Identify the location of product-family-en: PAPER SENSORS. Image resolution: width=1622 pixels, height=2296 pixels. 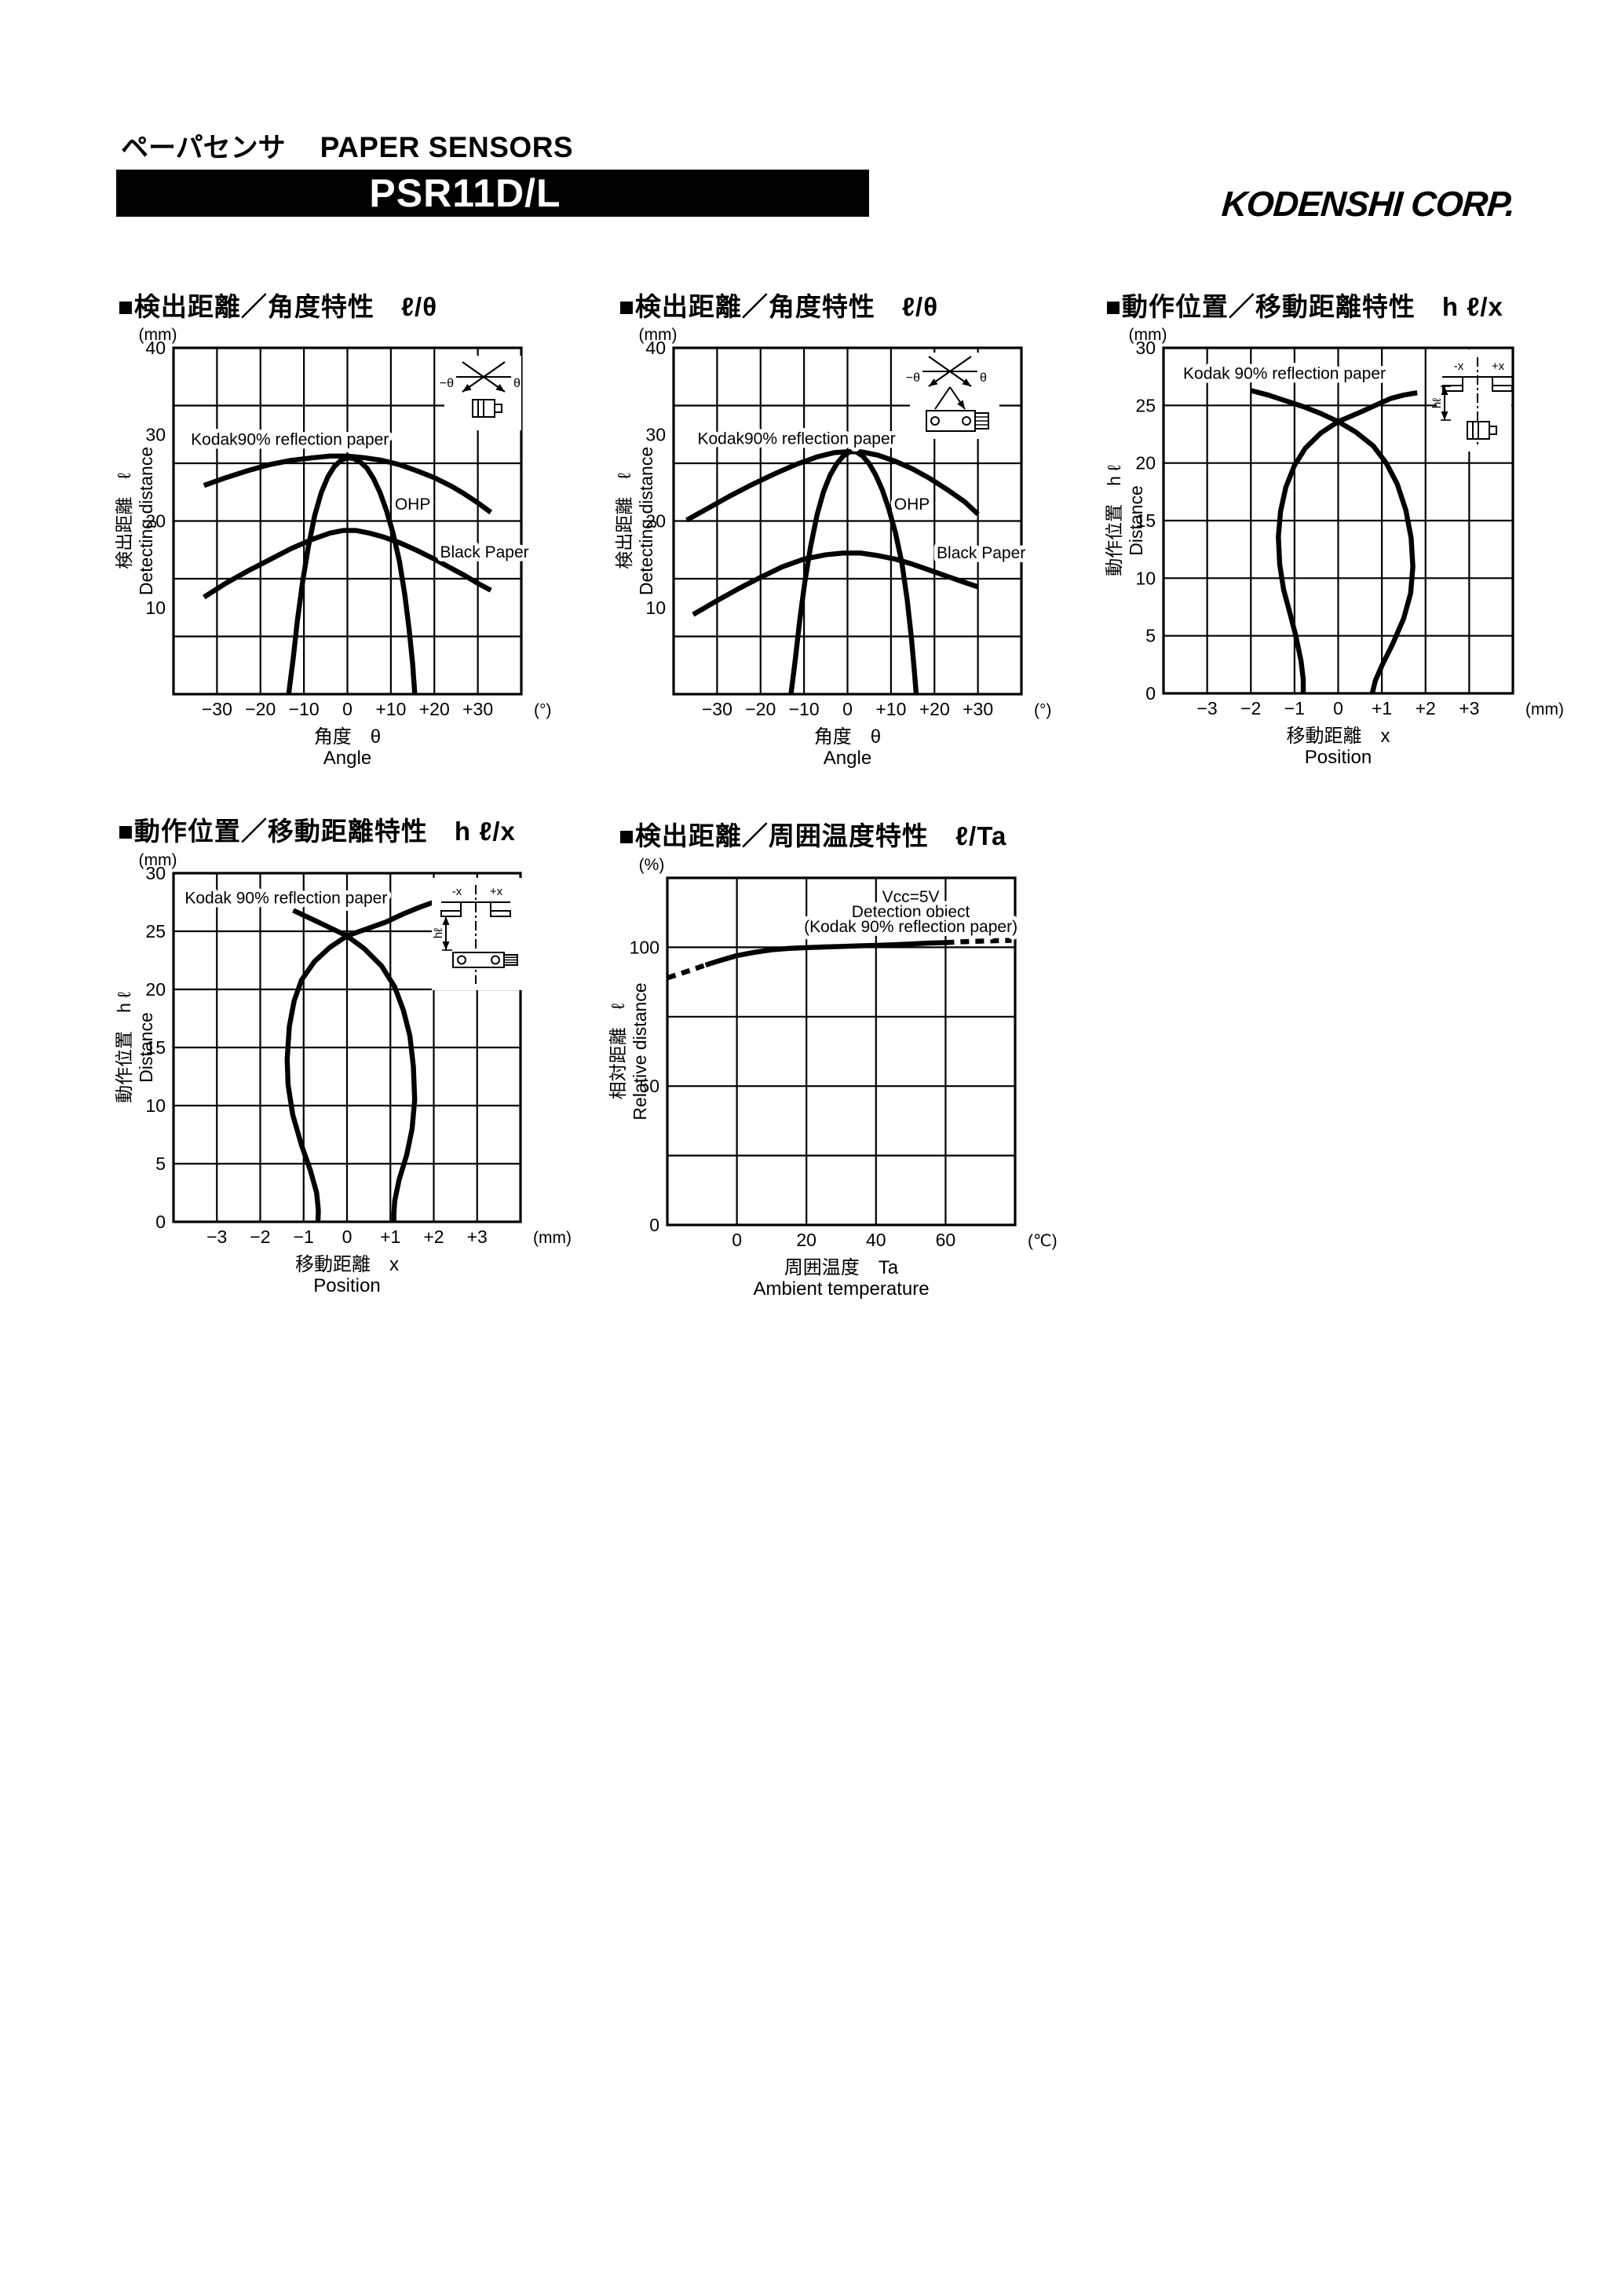
(447, 147).